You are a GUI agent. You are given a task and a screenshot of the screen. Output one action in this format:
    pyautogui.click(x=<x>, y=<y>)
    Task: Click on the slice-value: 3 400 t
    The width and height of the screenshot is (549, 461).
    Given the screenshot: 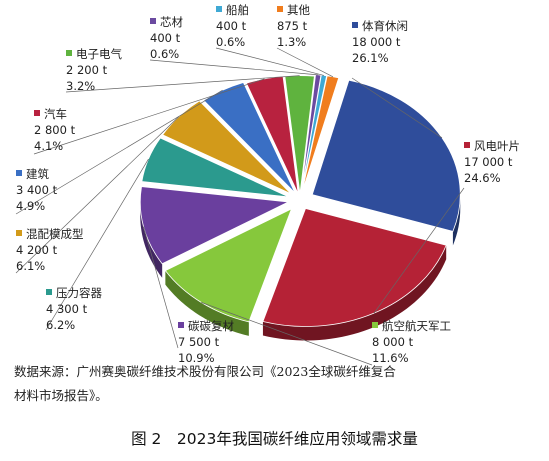 What is the action you would take?
    pyautogui.click(x=37, y=190)
    